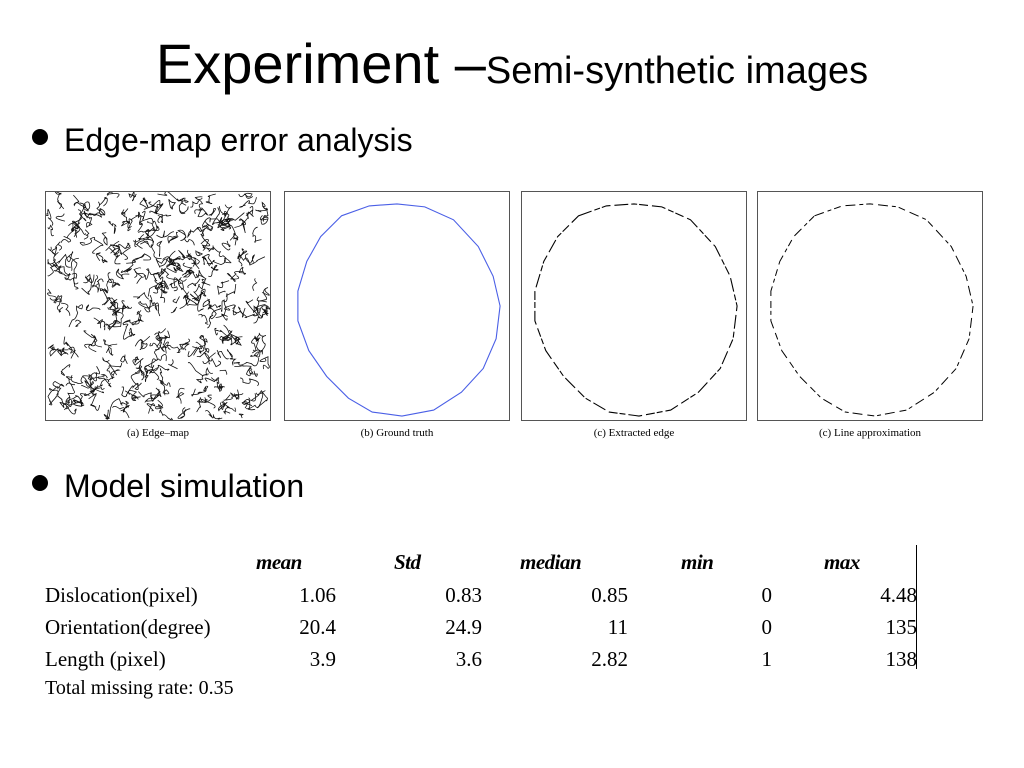 The height and width of the screenshot is (768, 1024). I want to click on col-header-mean: mean, so click(279, 562).